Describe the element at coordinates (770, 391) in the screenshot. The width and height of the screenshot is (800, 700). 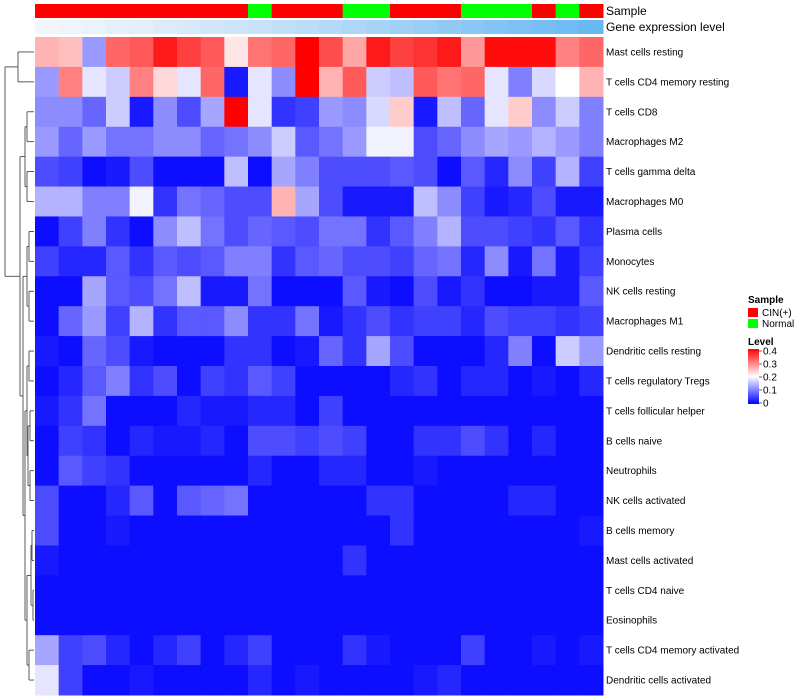
I see `legend-tick-label: 0.1` at that location.